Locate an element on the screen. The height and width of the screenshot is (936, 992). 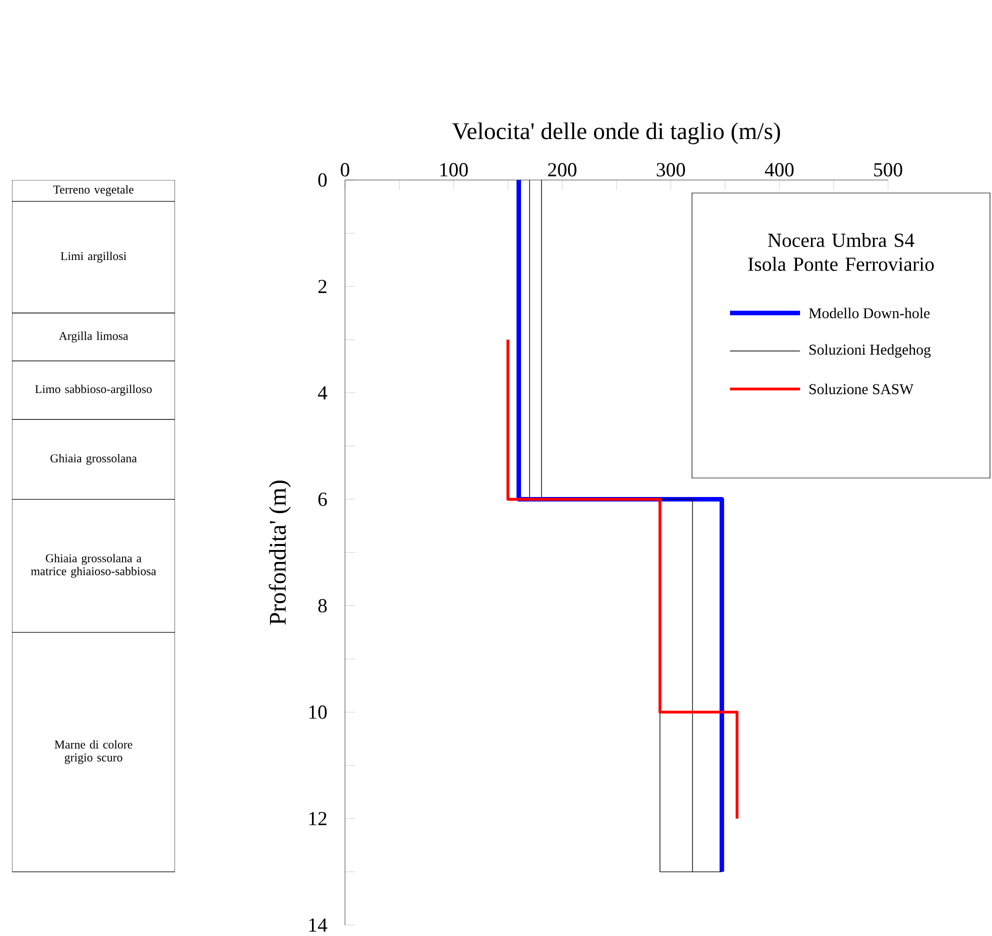
series-label: Limi argillosi is located at coordinates (93, 257).